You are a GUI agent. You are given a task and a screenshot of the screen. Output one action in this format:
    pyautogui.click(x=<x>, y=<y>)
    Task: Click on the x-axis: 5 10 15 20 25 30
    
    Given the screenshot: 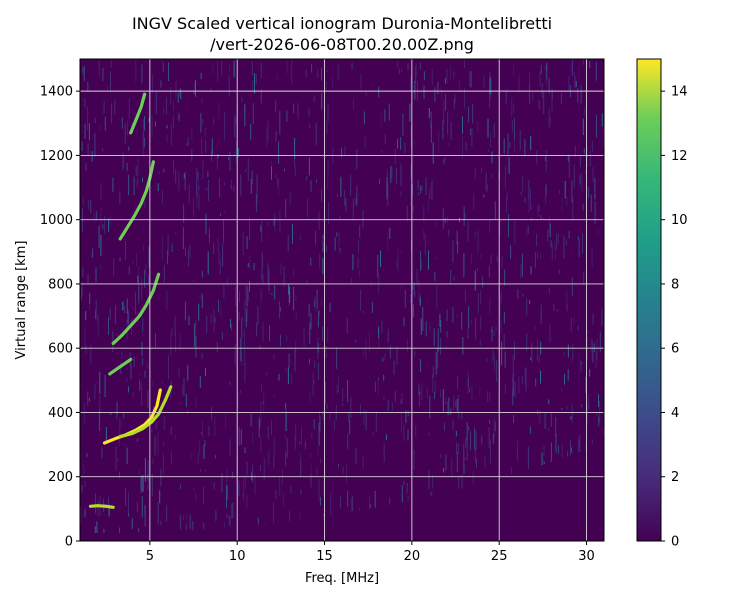 What is the action you would take?
    pyautogui.click(x=370, y=552)
    